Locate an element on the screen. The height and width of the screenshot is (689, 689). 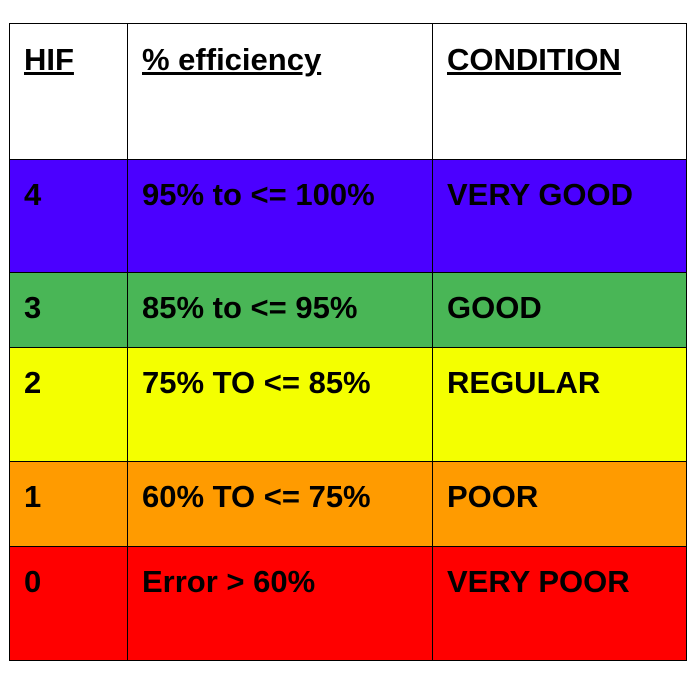
cell-efficiency: 60% TO <= 75% is located at coordinates (280, 504).